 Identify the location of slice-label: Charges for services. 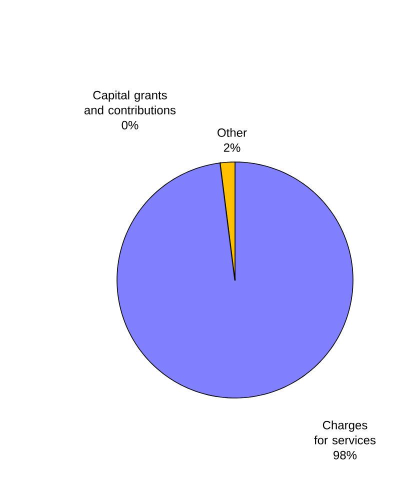
(345, 432).